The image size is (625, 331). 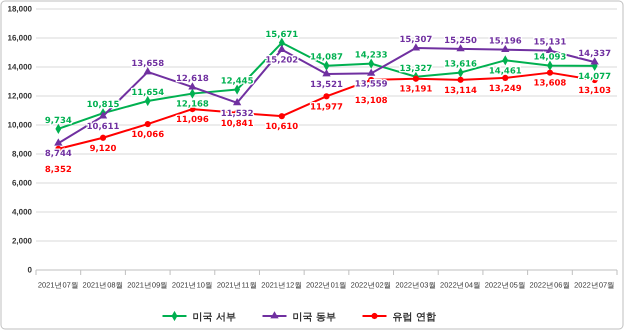 What do you see at coordinates (314, 317) in the screenshot?
I see `legend-label: 미국 동부` at bounding box center [314, 317].